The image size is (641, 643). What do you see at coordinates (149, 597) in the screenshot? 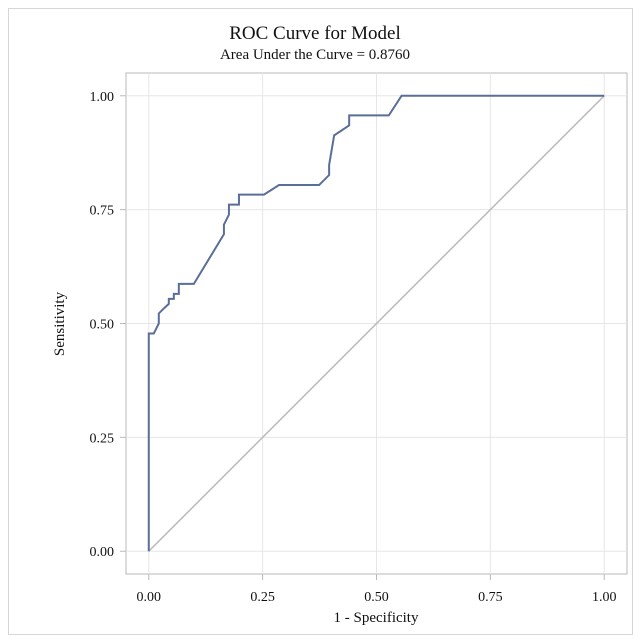
I see `x-tick-label: 0.00` at bounding box center [149, 597].